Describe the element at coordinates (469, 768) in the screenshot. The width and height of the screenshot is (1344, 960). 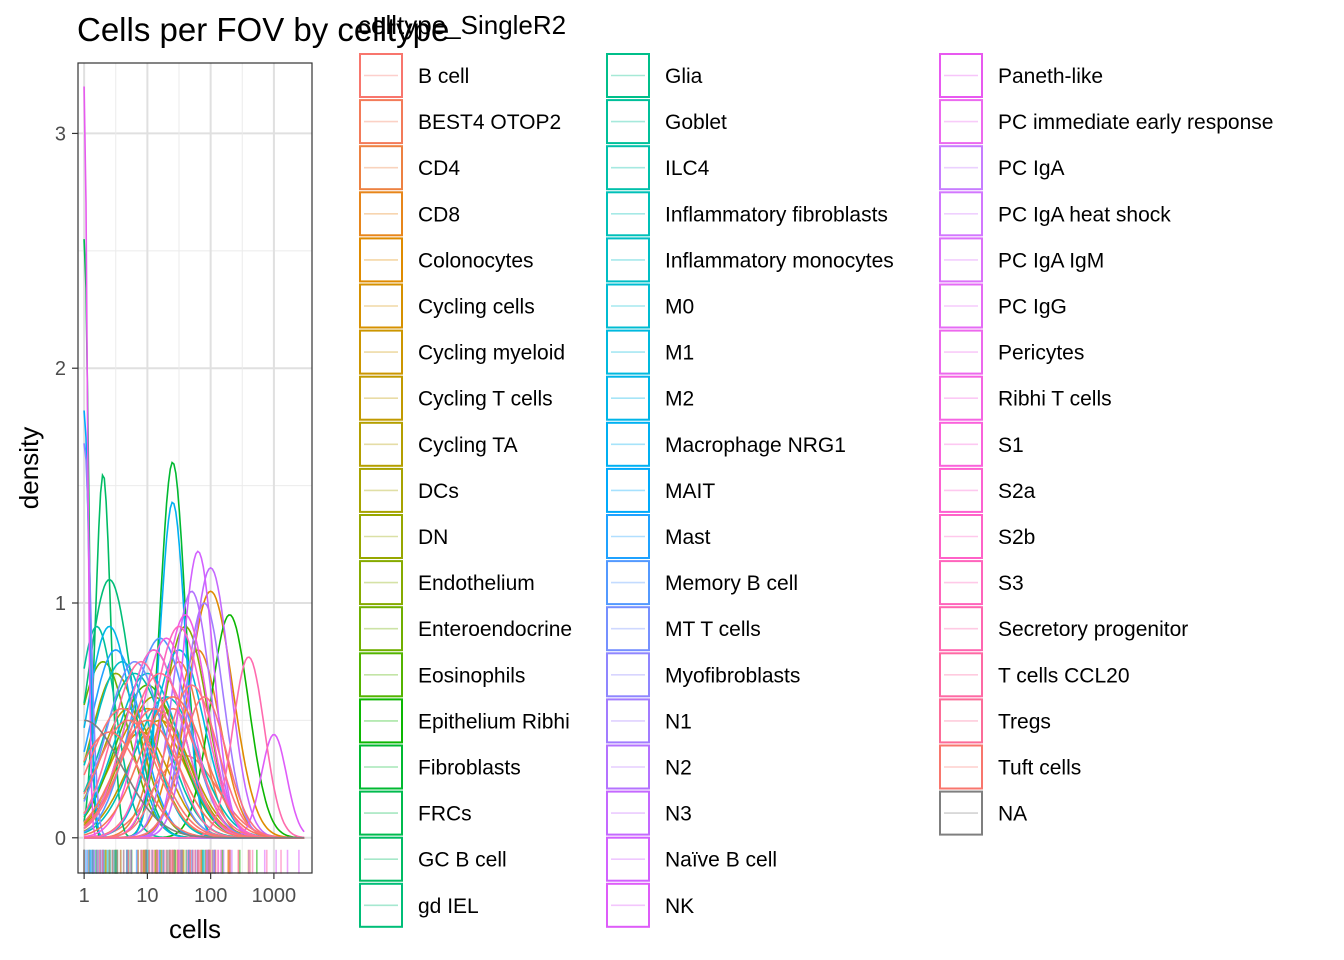
I see `legend-label: Fibroblasts` at that location.